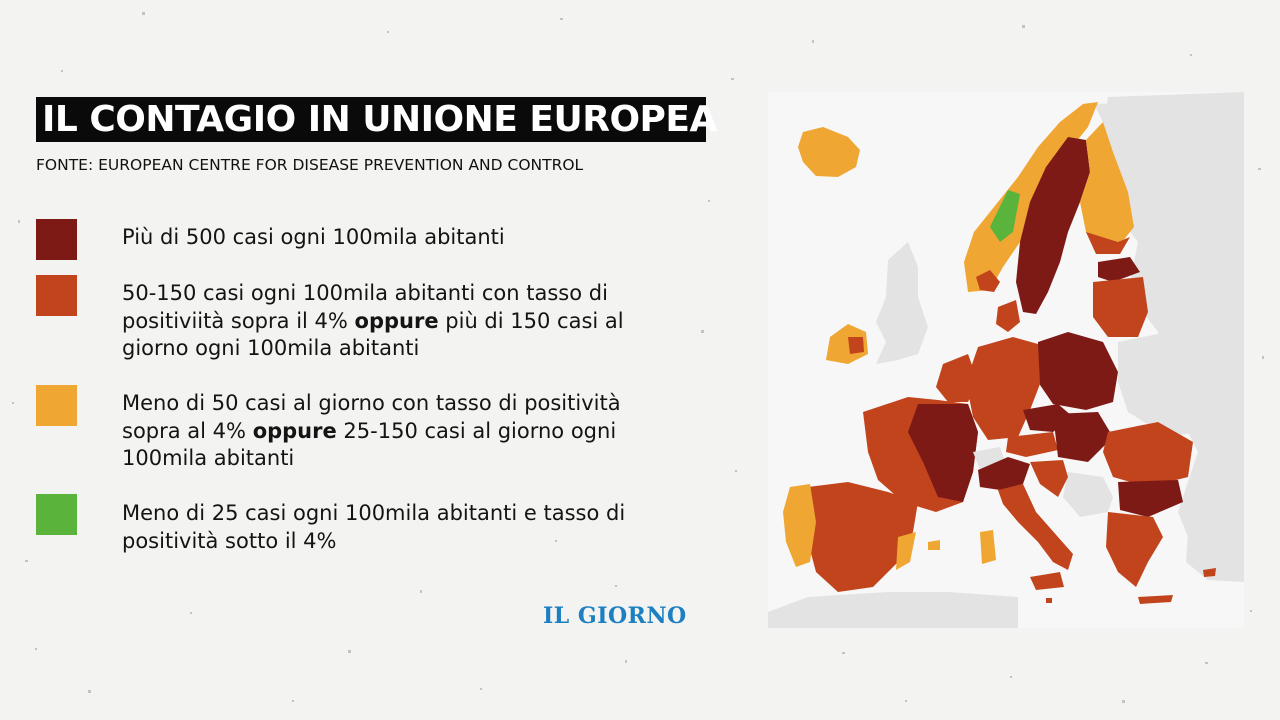 The image size is (1280, 720). Describe the element at coordinates (1148, 454) in the screenshot. I see `region-romania` at that location.